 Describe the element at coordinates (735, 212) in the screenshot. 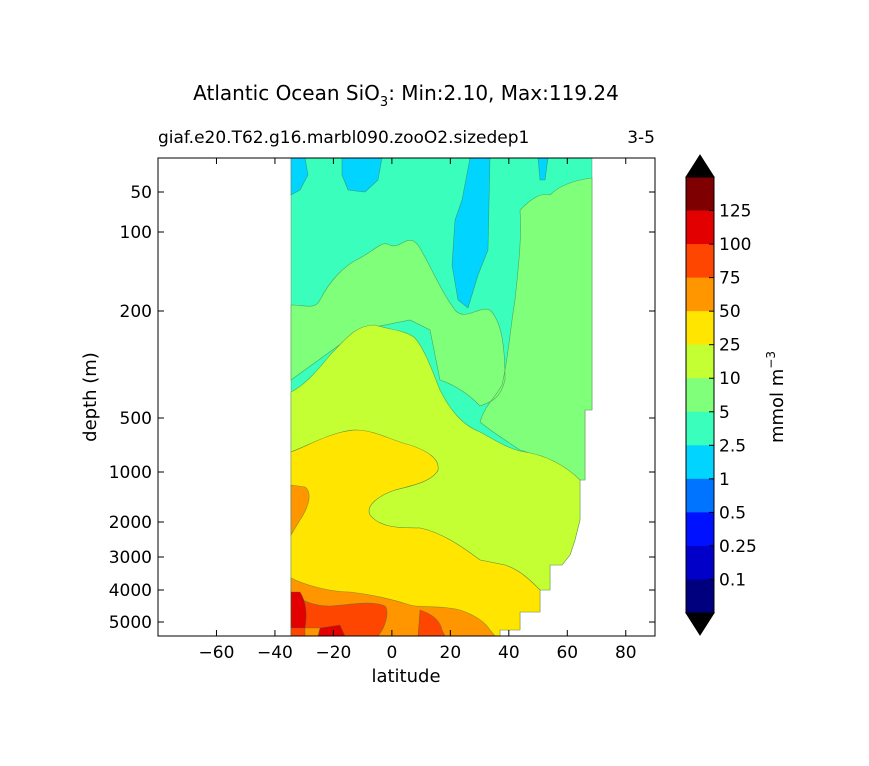

I see `colorbar-tick-label: 125` at that location.